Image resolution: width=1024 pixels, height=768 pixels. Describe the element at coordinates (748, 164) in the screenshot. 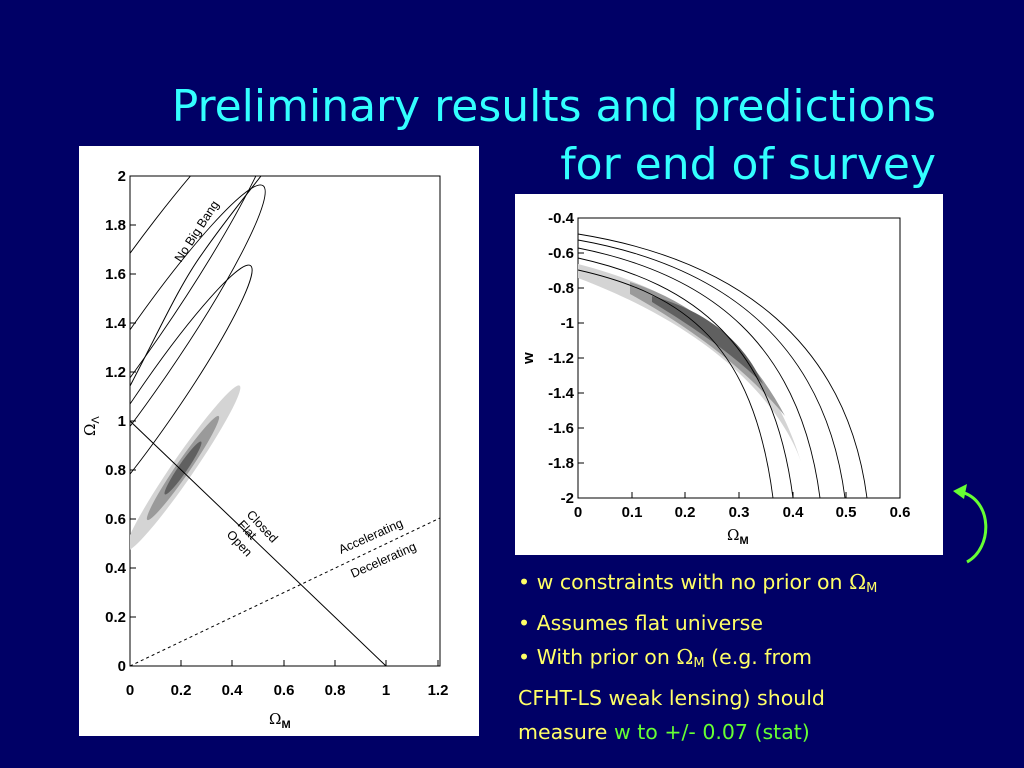

I see `title-line-2: for end of survey` at that location.